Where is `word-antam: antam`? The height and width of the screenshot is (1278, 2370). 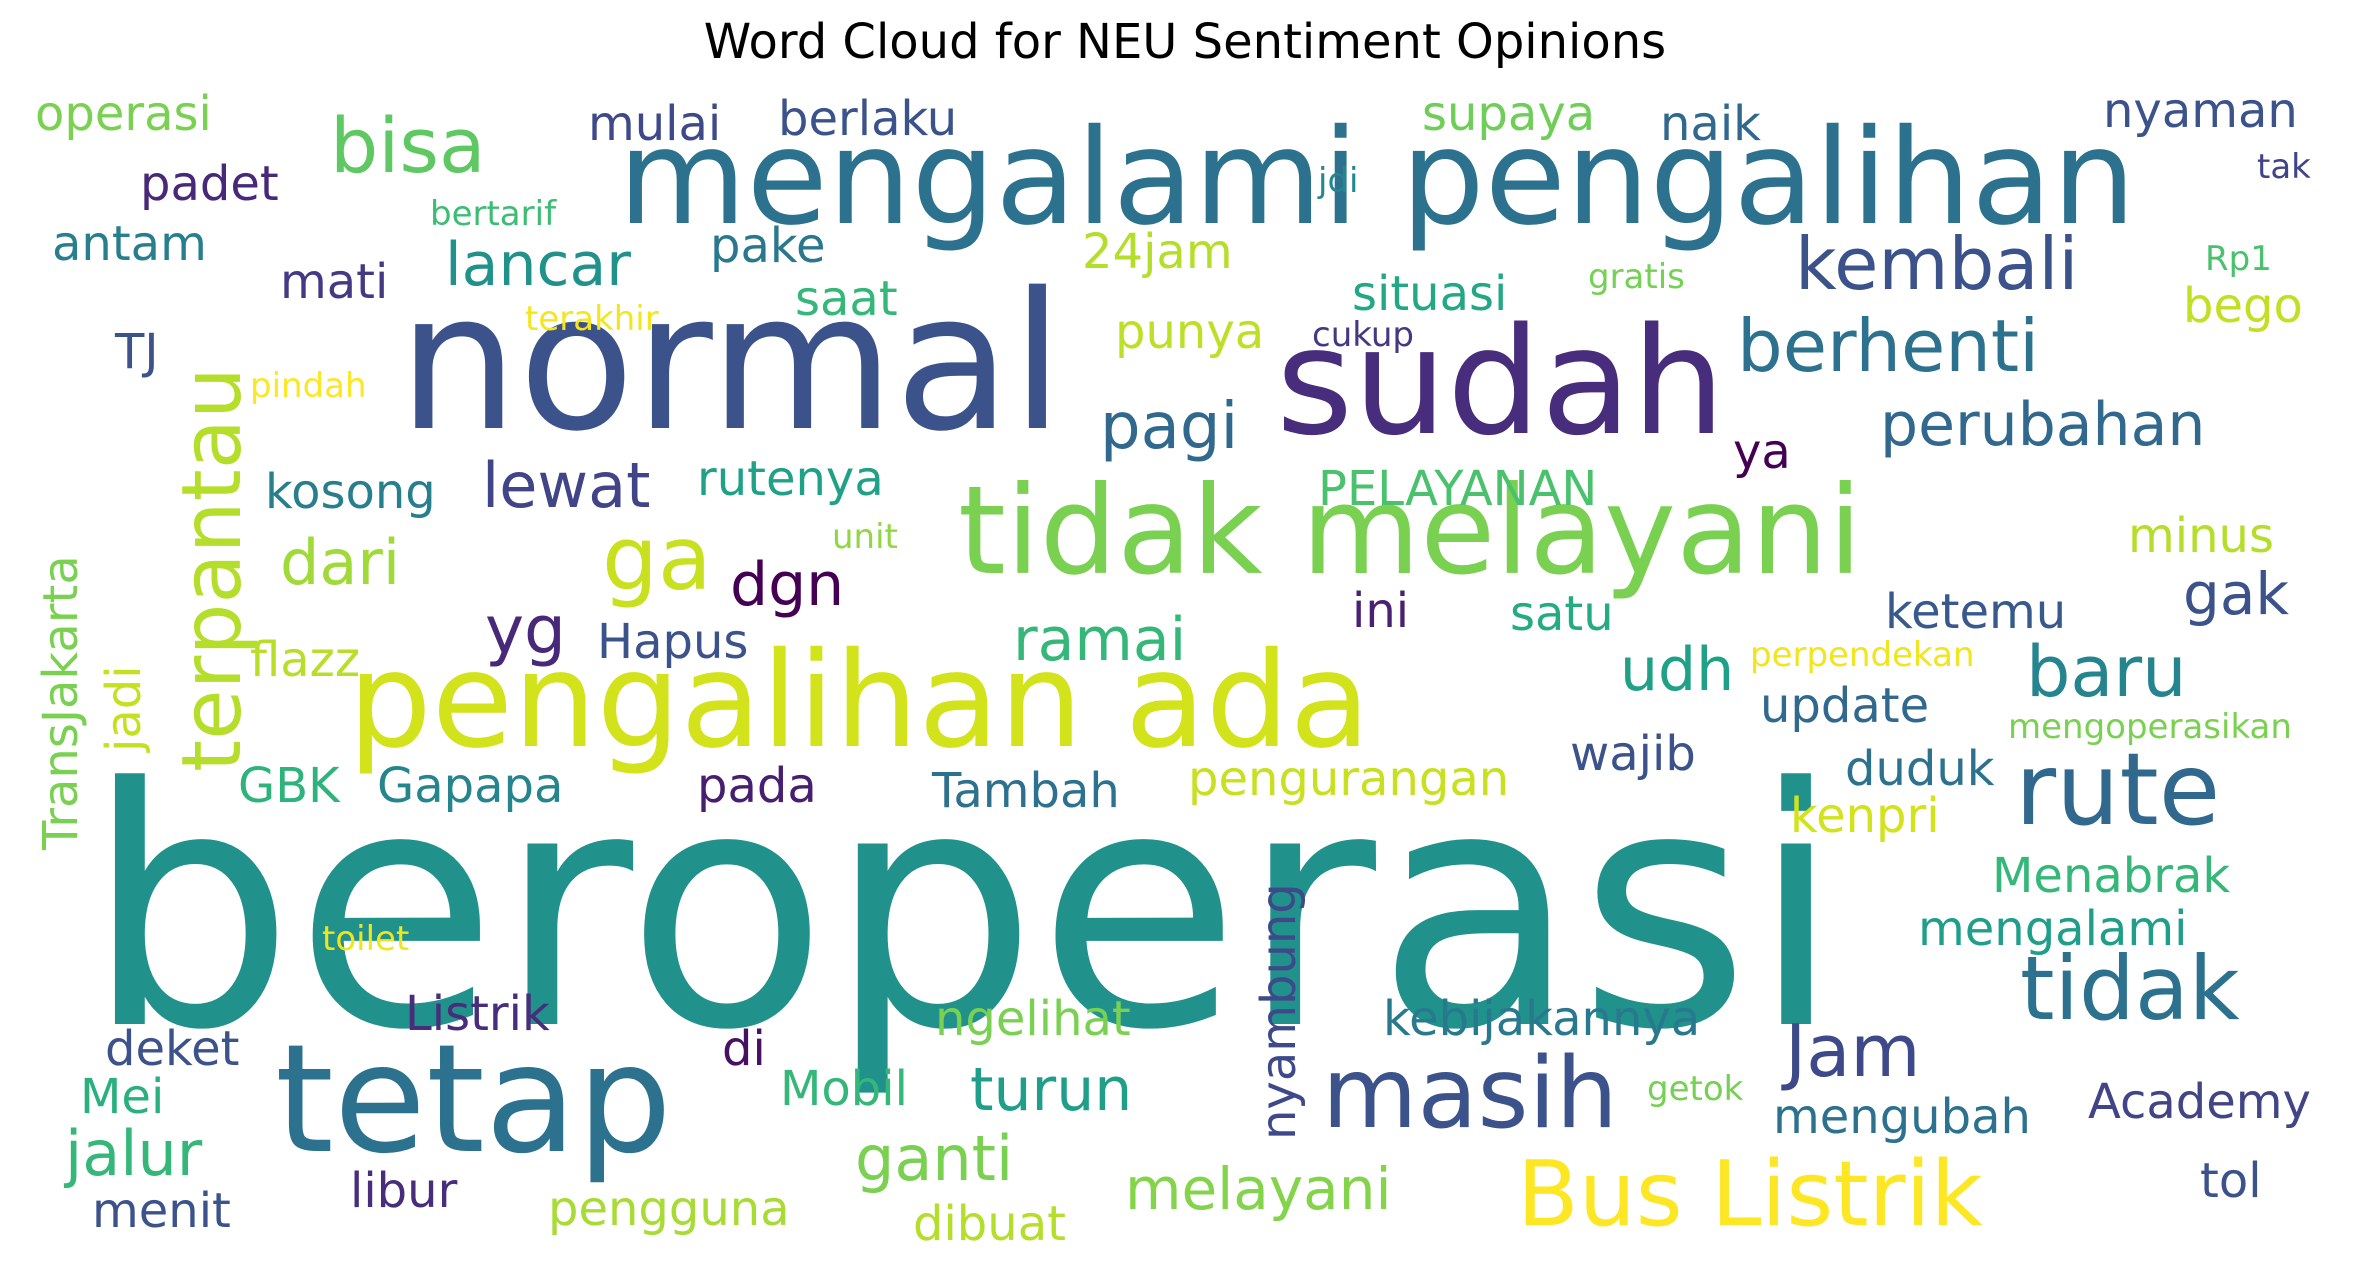 word-antam: antam is located at coordinates (129, 244).